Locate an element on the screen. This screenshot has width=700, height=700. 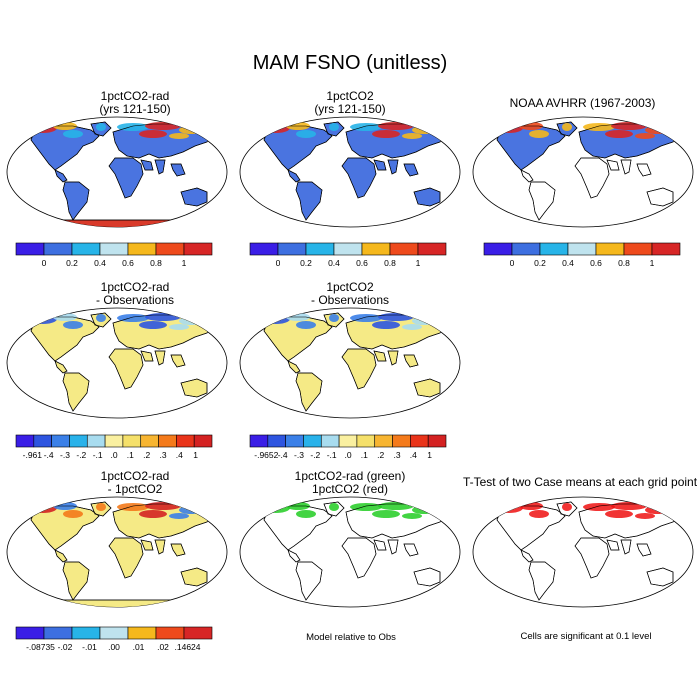
colorbar-tick-label: .2 is located at coordinates (380, 455).